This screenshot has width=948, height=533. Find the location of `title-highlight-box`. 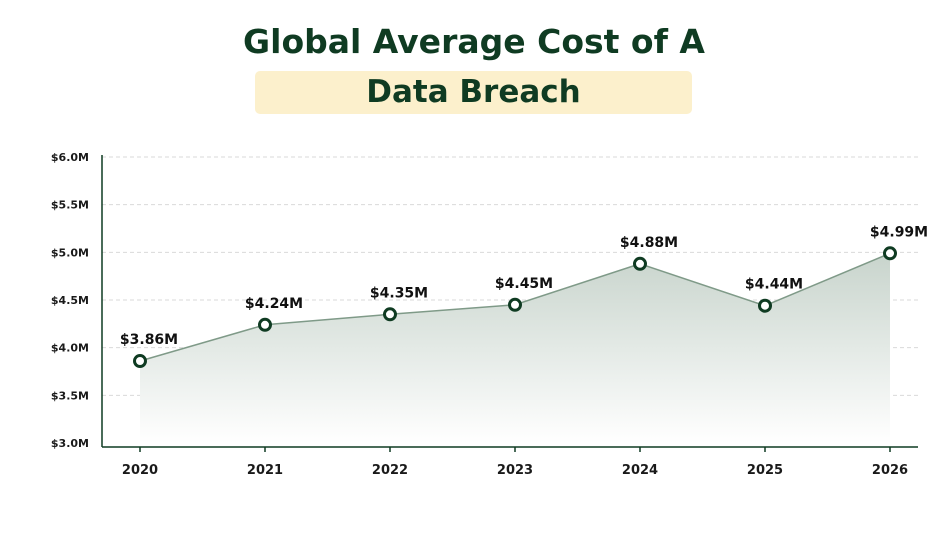

title-highlight-box is located at coordinates (473, 92).